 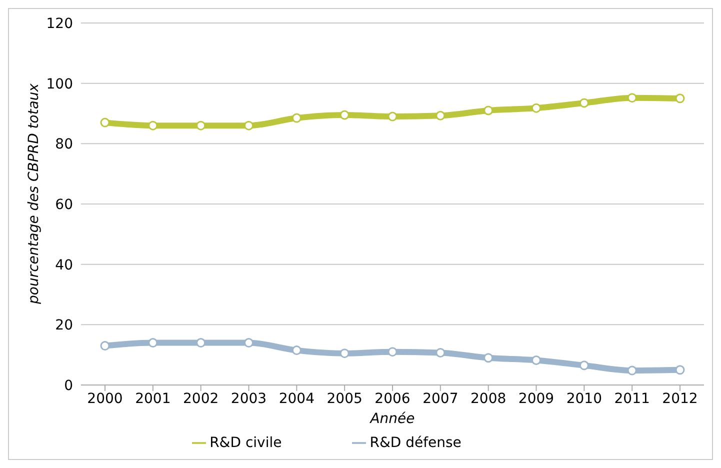 What do you see at coordinates (105, 398) in the screenshot?
I see `x-tick-label: 2000` at bounding box center [105, 398].